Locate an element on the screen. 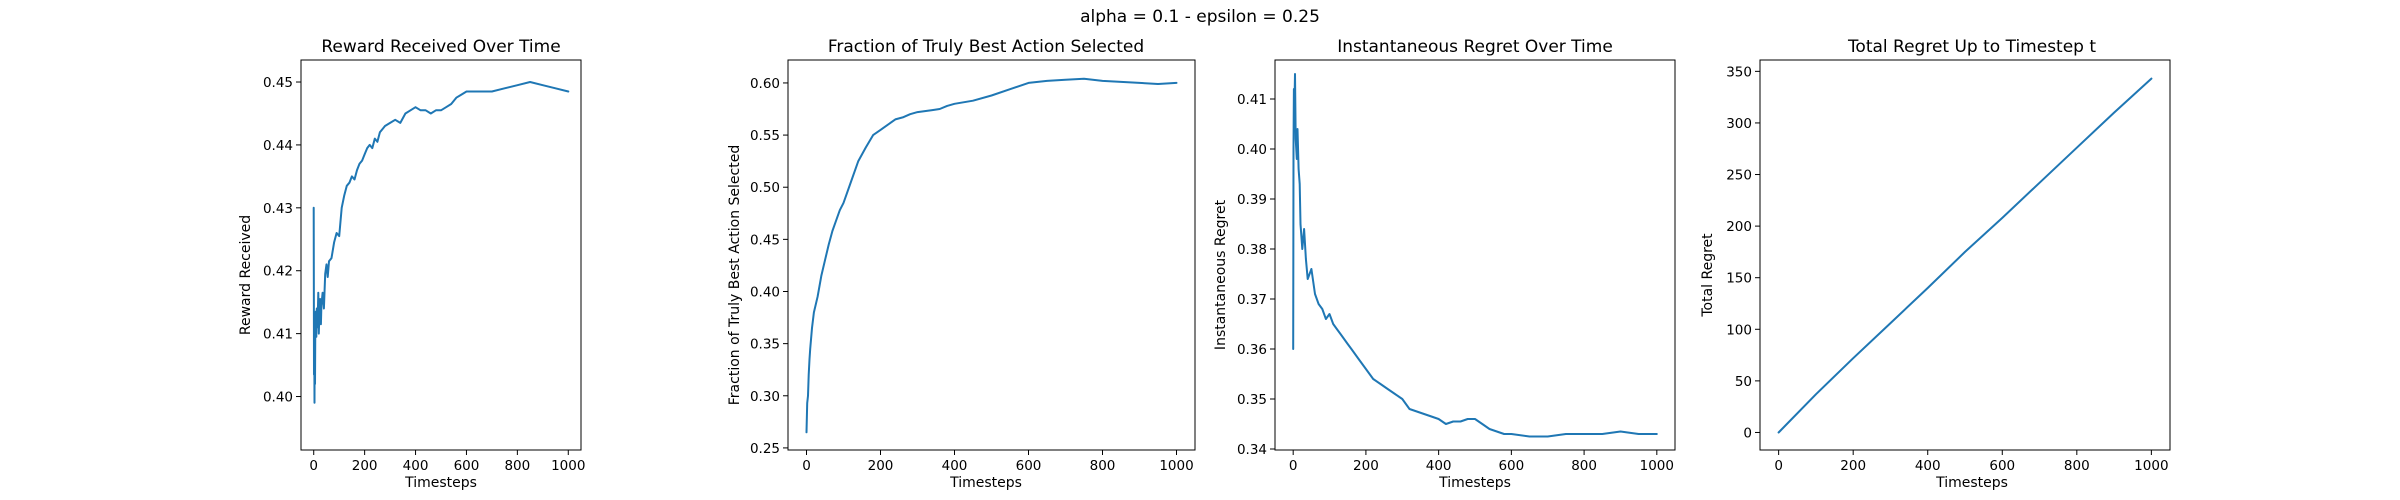 This screenshot has width=2400, height=500. y-tick-label: 0.25 is located at coordinates (765, 449).